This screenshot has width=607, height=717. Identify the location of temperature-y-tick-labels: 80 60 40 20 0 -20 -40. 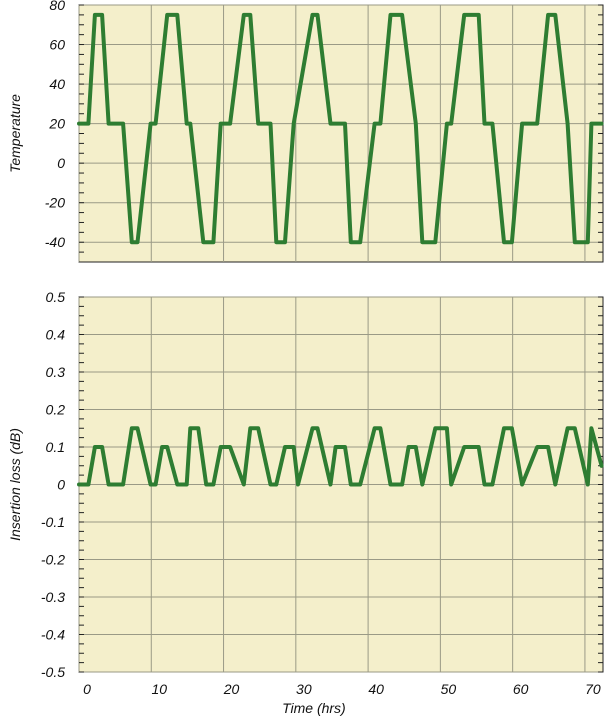
(55, 125).